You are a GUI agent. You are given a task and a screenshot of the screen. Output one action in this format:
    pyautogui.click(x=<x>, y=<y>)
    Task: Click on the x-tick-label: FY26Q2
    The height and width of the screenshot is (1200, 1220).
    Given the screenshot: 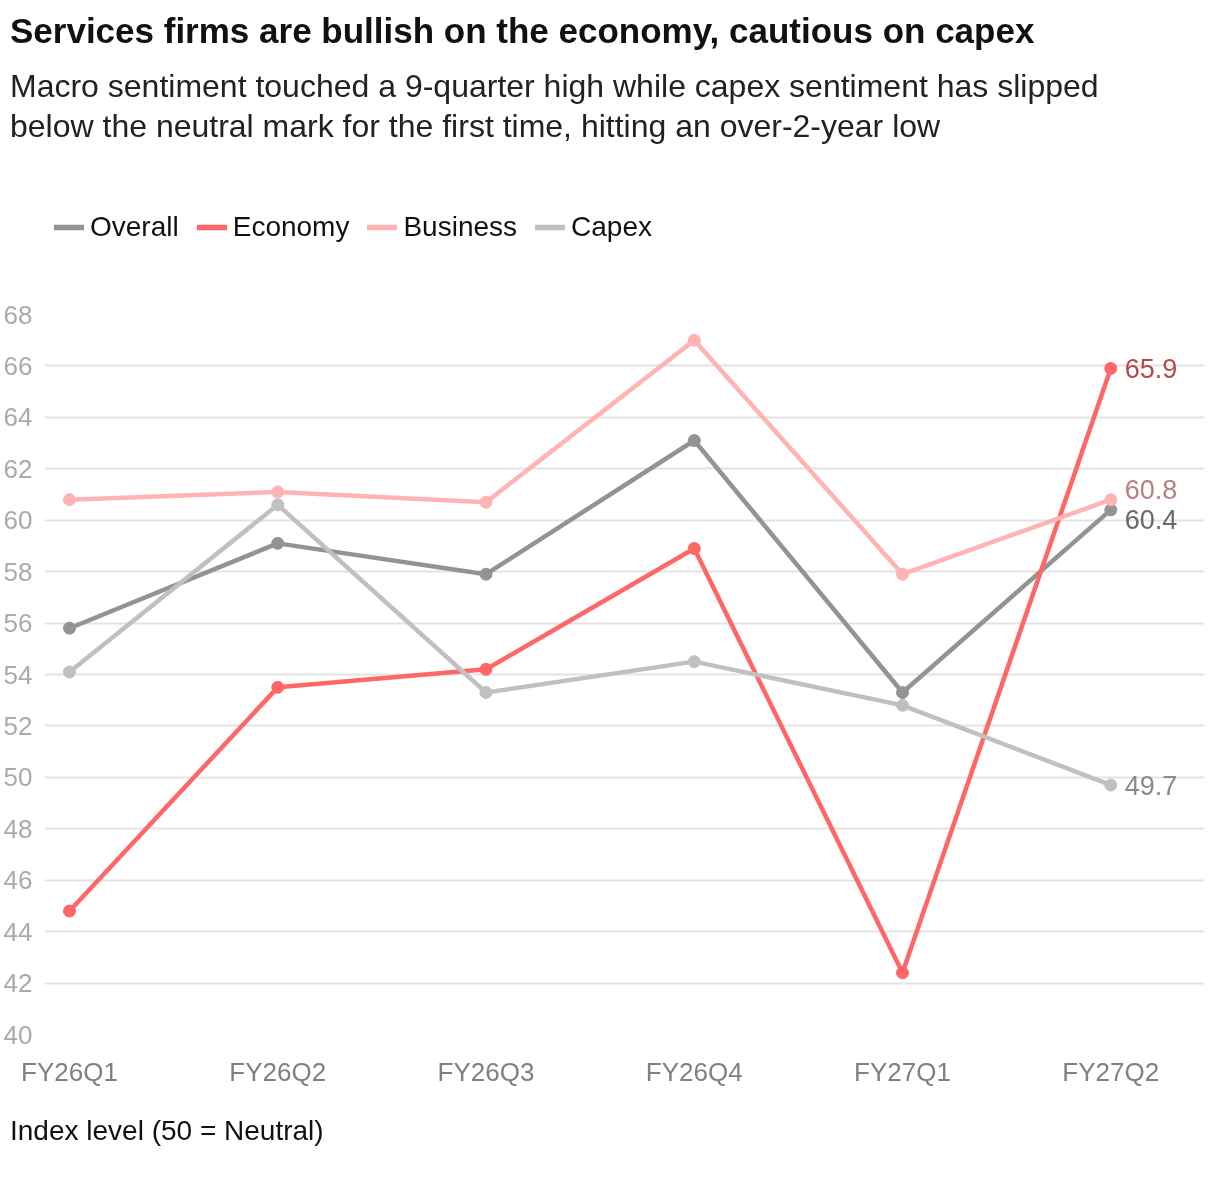 What is the action you would take?
    pyautogui.click(x=278, y=1071)
    